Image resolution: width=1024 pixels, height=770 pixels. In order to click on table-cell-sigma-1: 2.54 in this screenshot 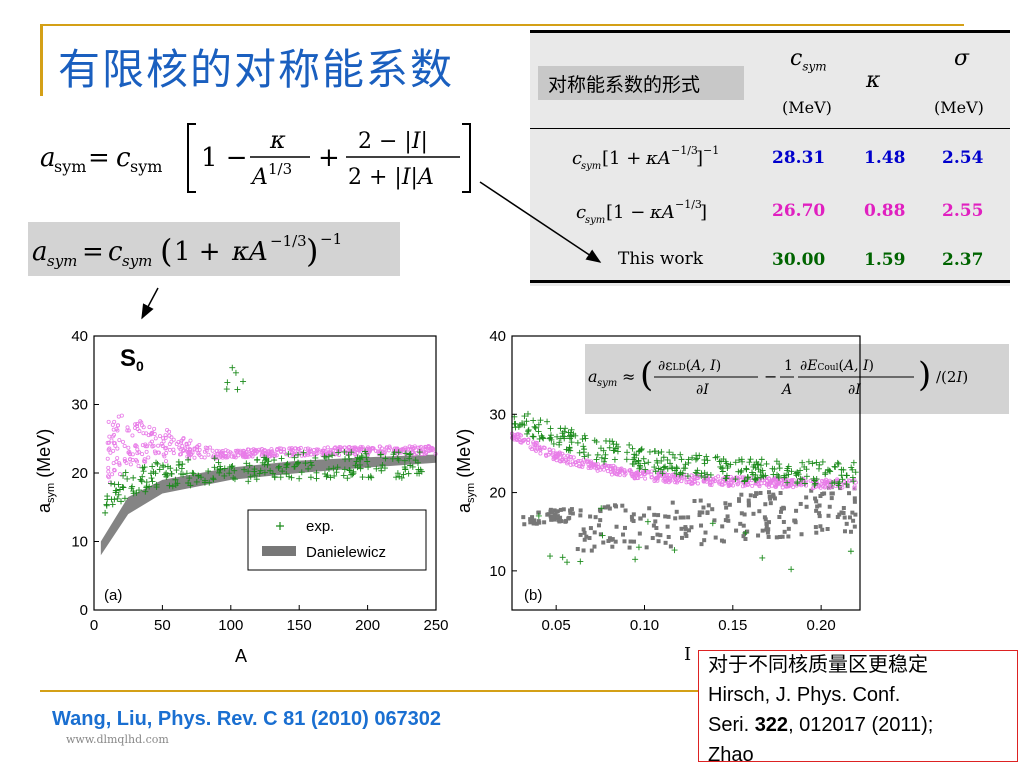, I will do `click(963, 158)`.